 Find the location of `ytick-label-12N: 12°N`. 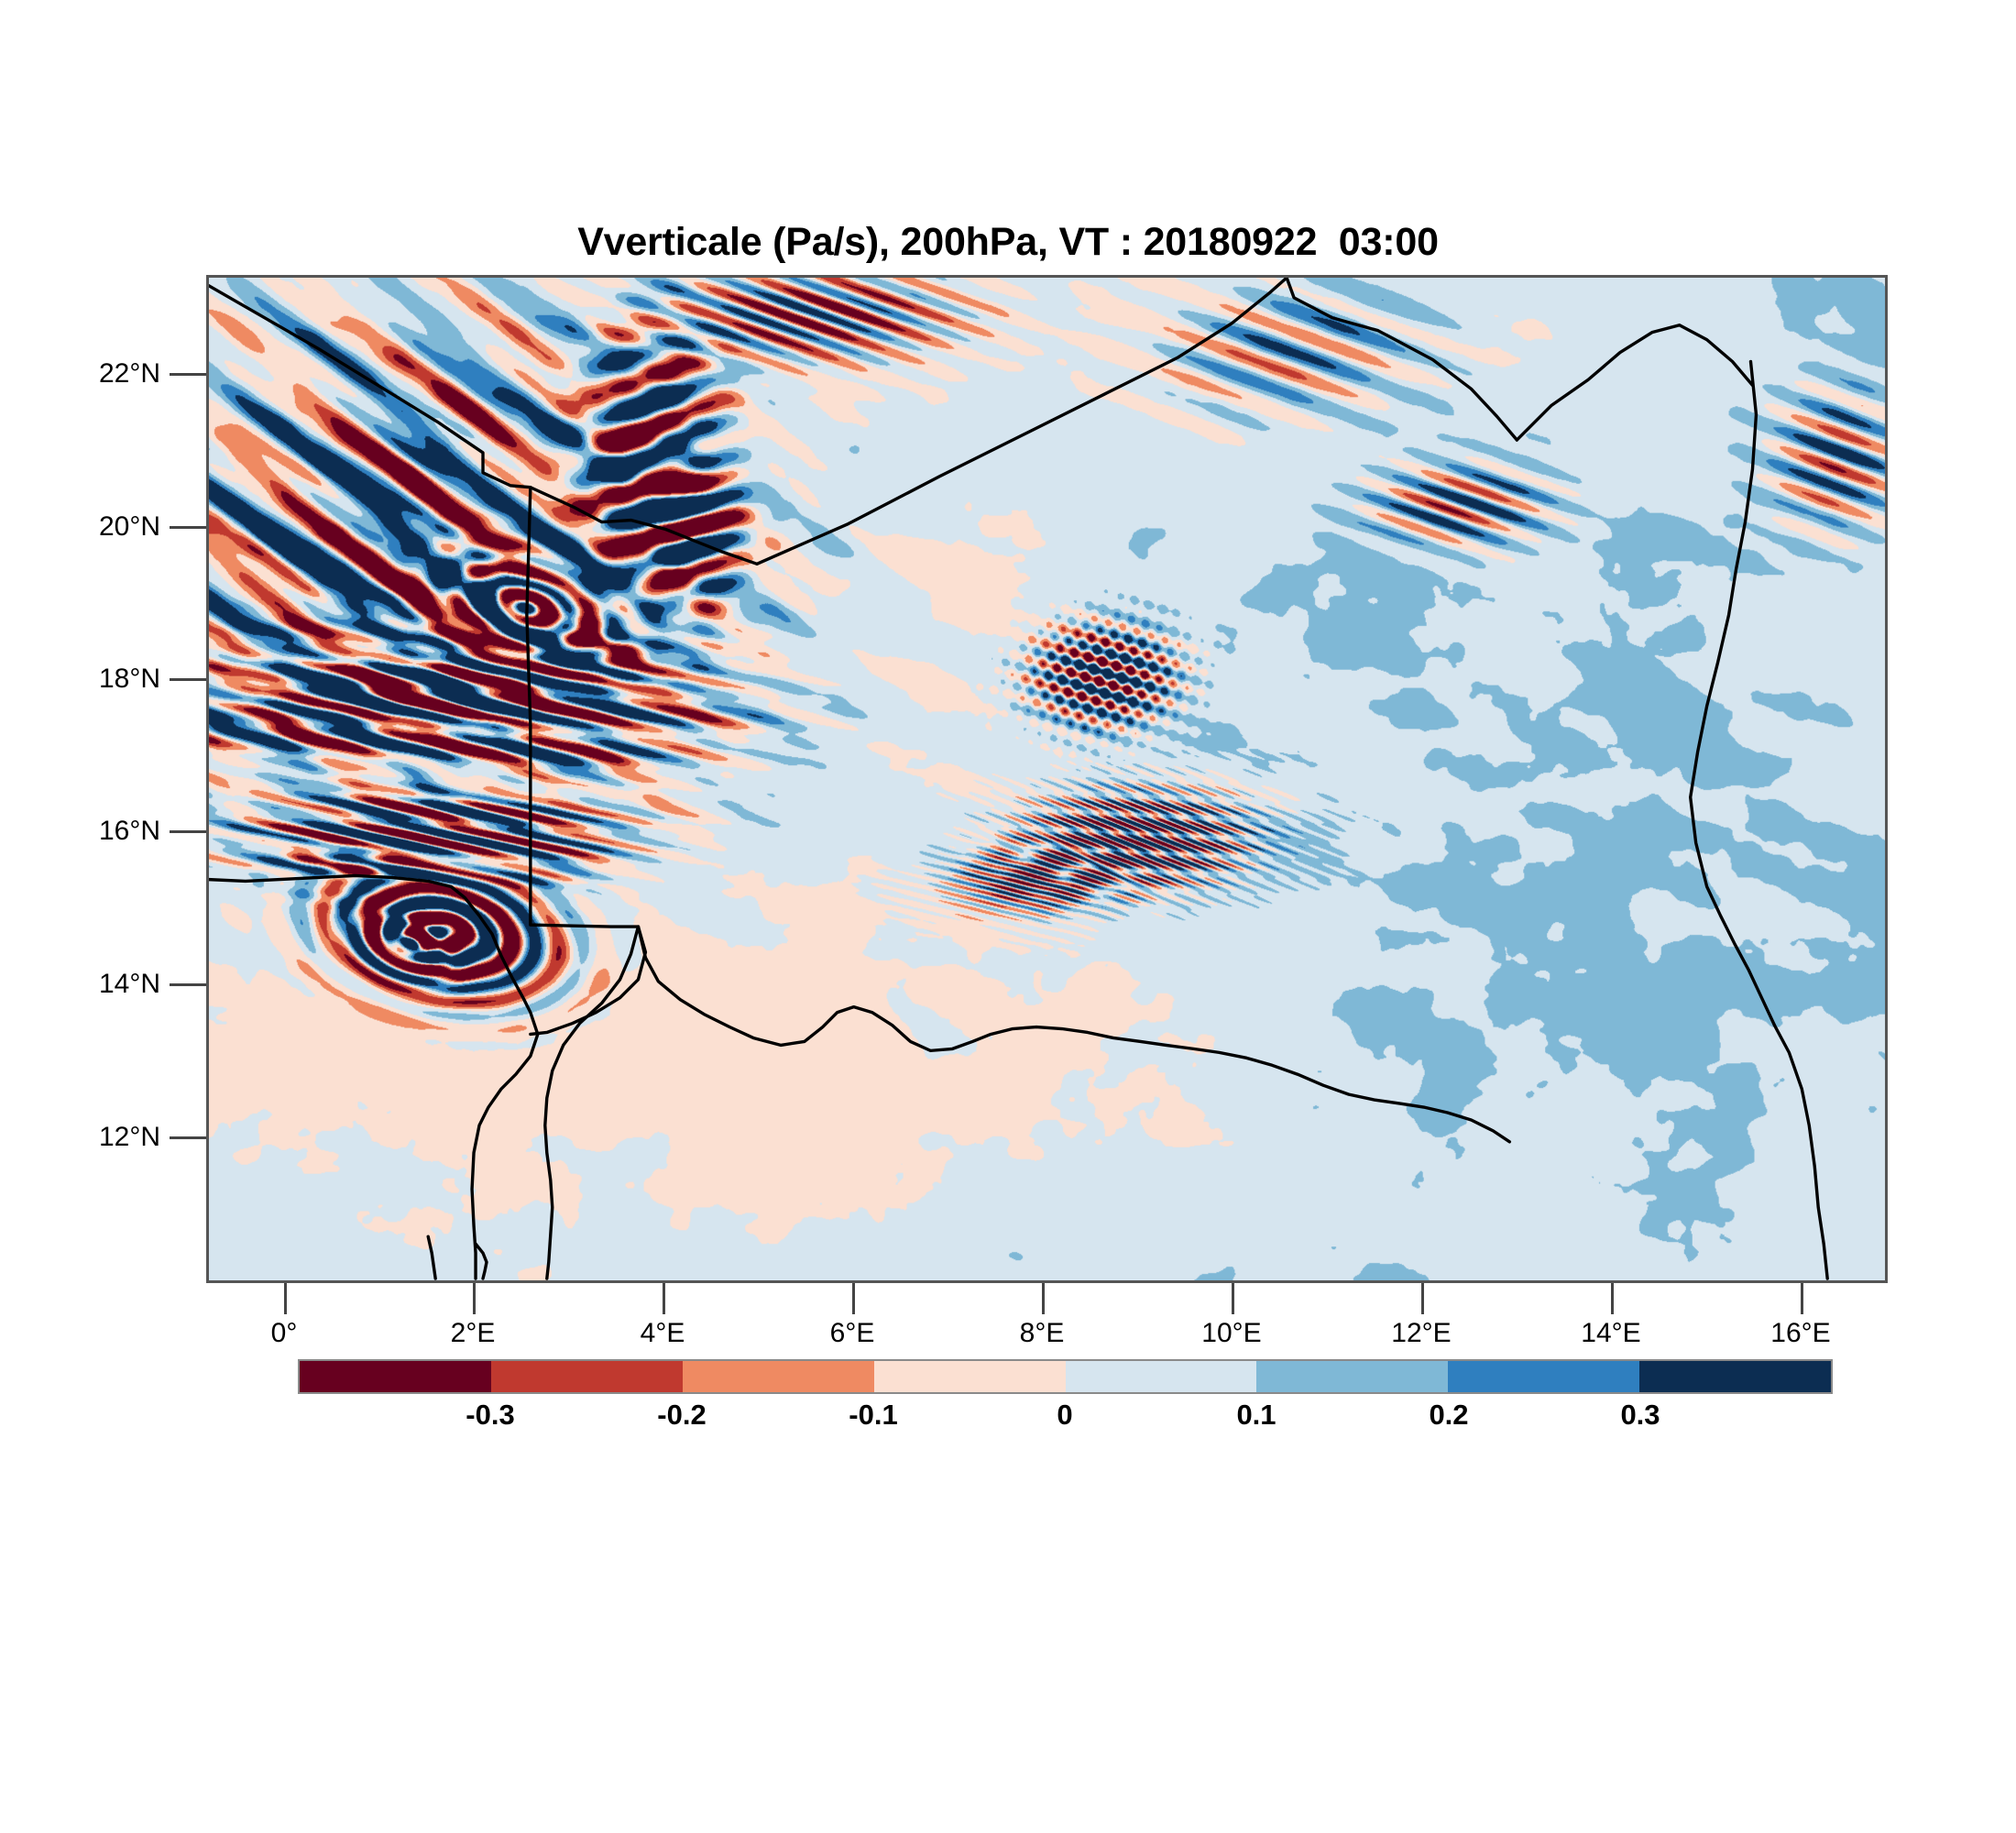

ytick-label-12N: 12°N is located at coordinates (129, 1137).